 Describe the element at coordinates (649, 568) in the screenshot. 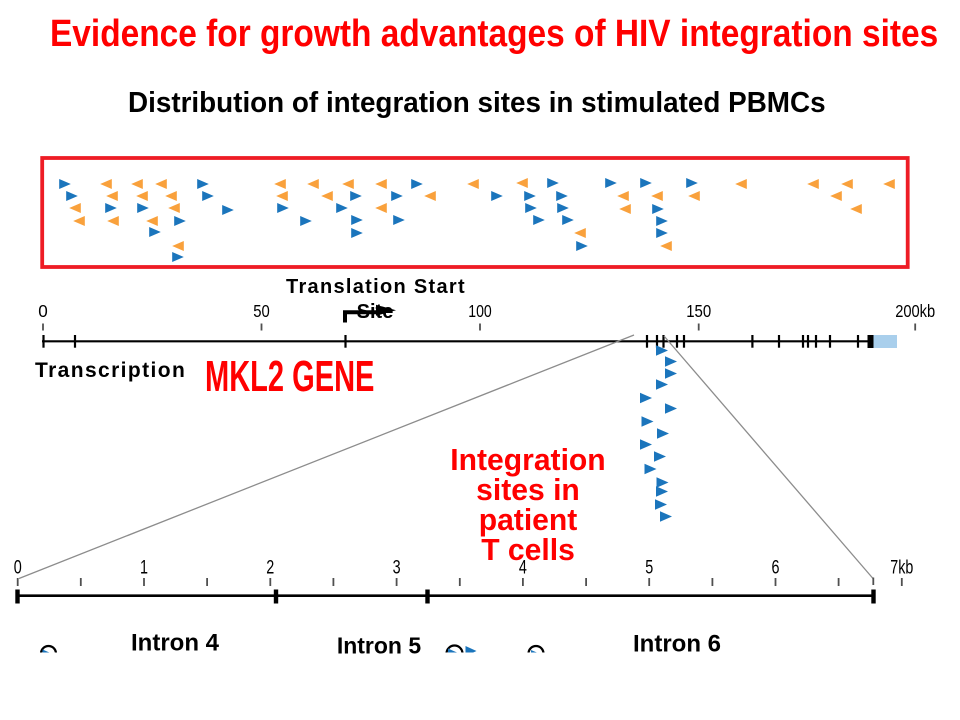

I see `svg-text: 5` at that location.